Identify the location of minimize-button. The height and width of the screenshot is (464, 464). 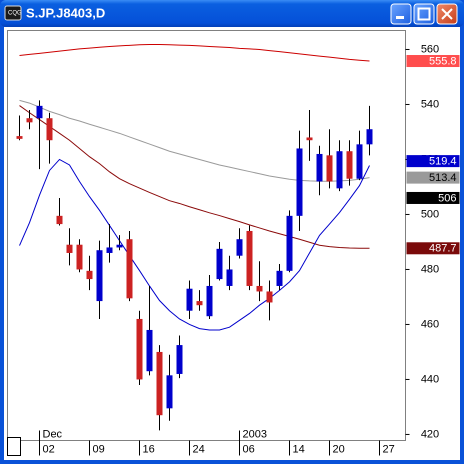
(401, 14).